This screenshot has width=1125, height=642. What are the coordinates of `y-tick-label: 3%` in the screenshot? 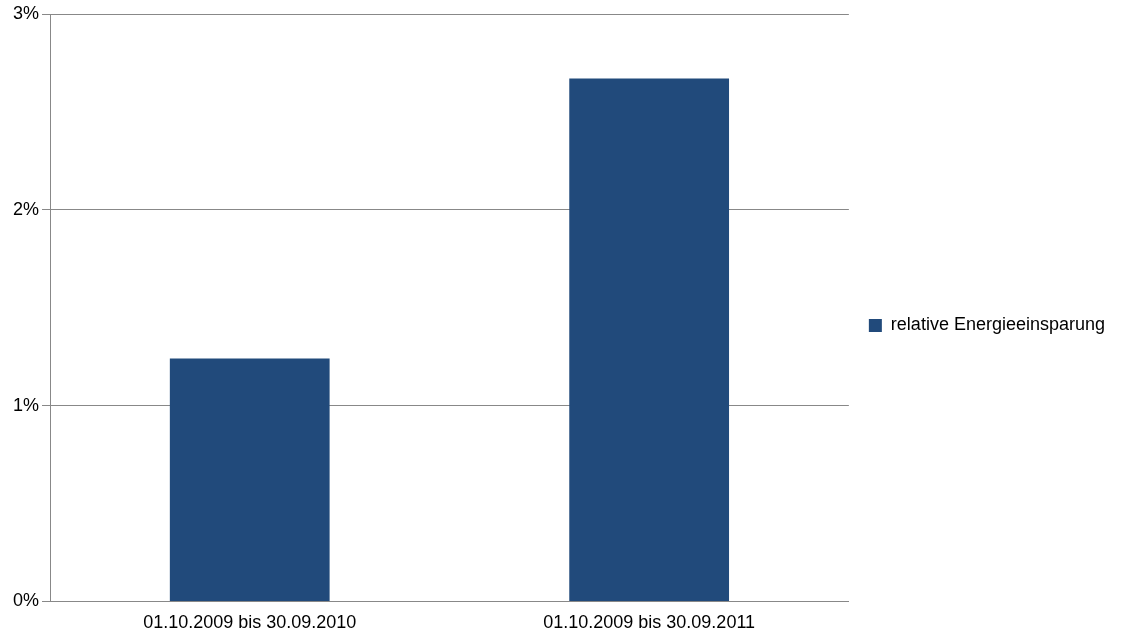 It's located at (26, 12).